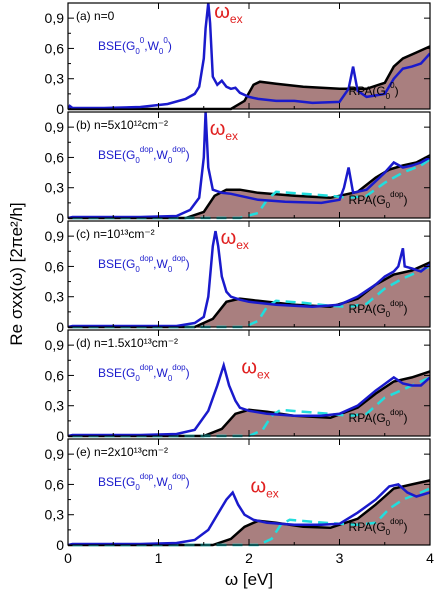 This screenshot has height=599, width=436. Describe the element at coordinates (60, 327) in the screenshot. I see `y-tick-label-3-0: 0` at that location.